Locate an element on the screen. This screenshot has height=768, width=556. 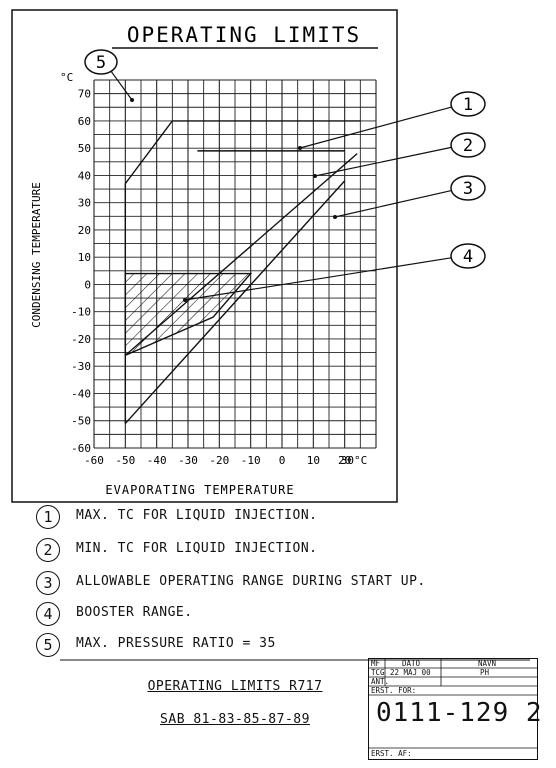
x-tick-label: 0 is located at coordinates (282, 460).